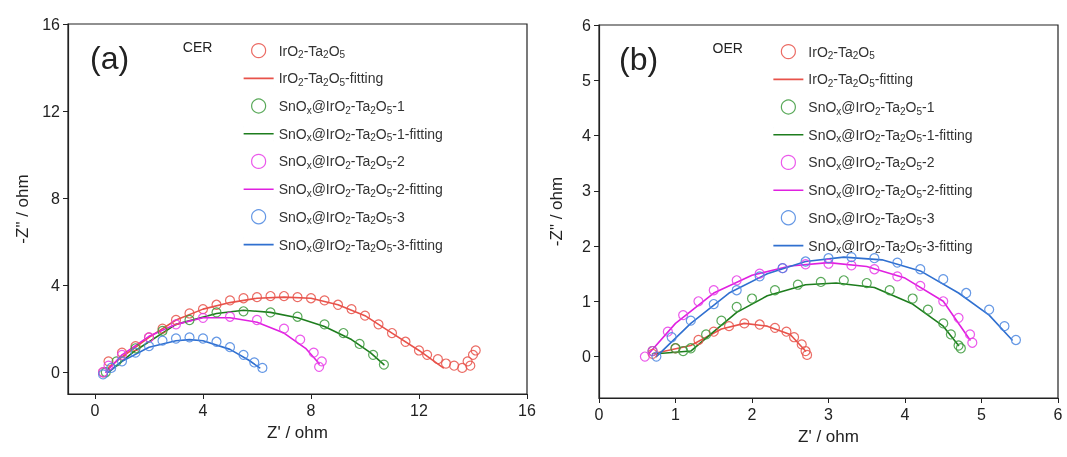 Image resolution: width=1067 pixels, height=457 pixels. Describe the element at coordinates (527, 410) in the screenshot. I see `x-tick-label: 16` at that location.